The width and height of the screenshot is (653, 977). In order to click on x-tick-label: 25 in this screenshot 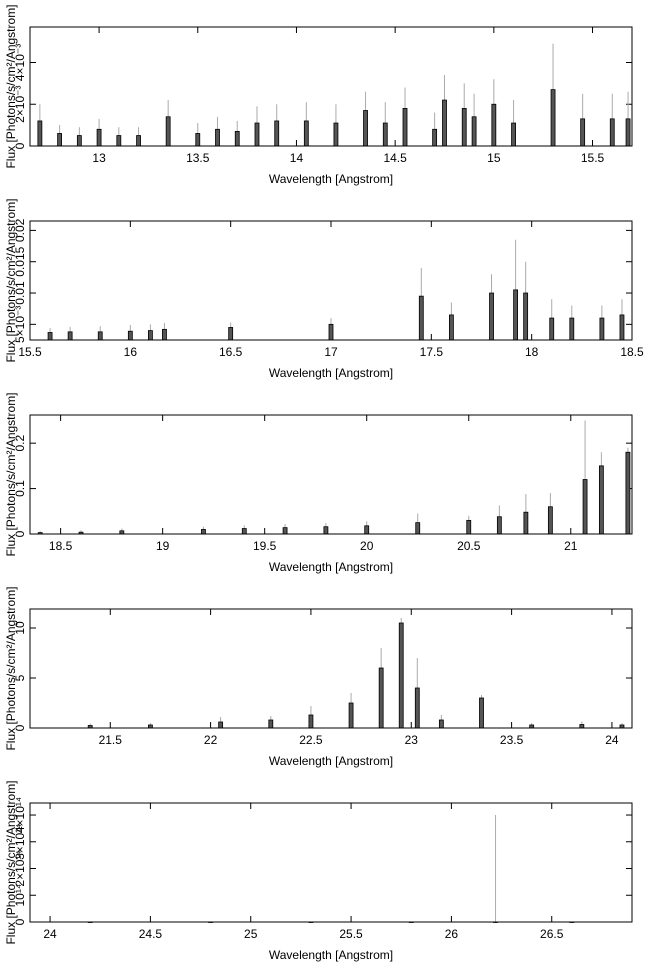, I will do `click(251, 934)`.